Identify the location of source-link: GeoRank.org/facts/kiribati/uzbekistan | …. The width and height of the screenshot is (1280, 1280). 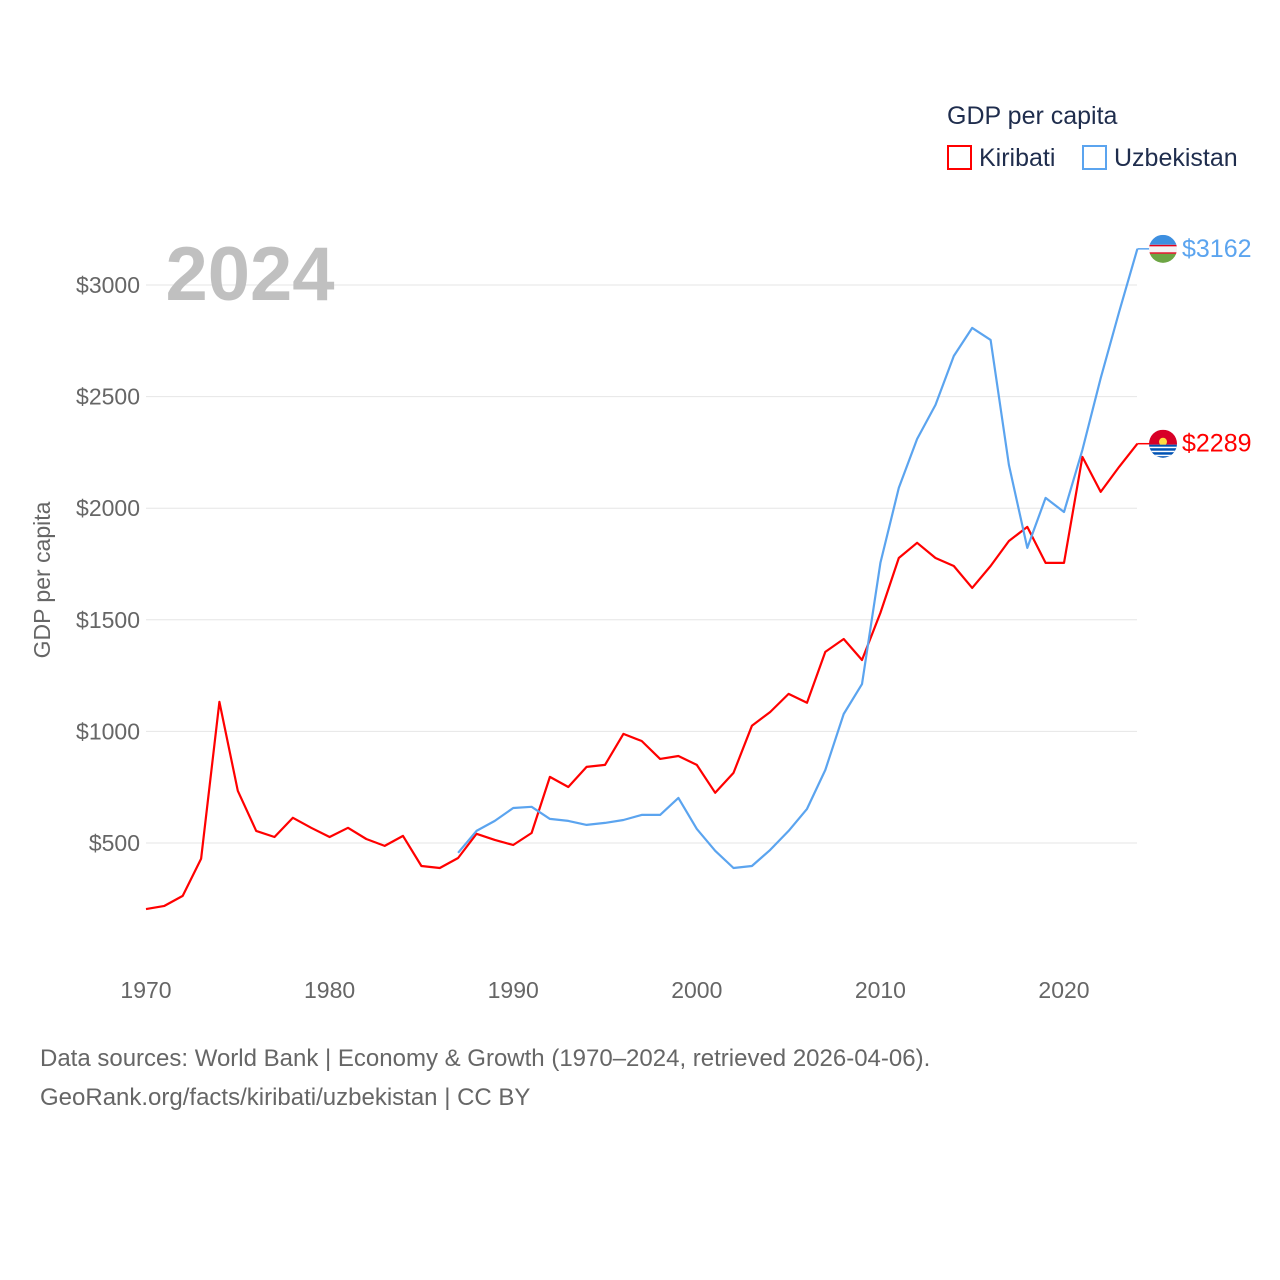
(285, 1097).